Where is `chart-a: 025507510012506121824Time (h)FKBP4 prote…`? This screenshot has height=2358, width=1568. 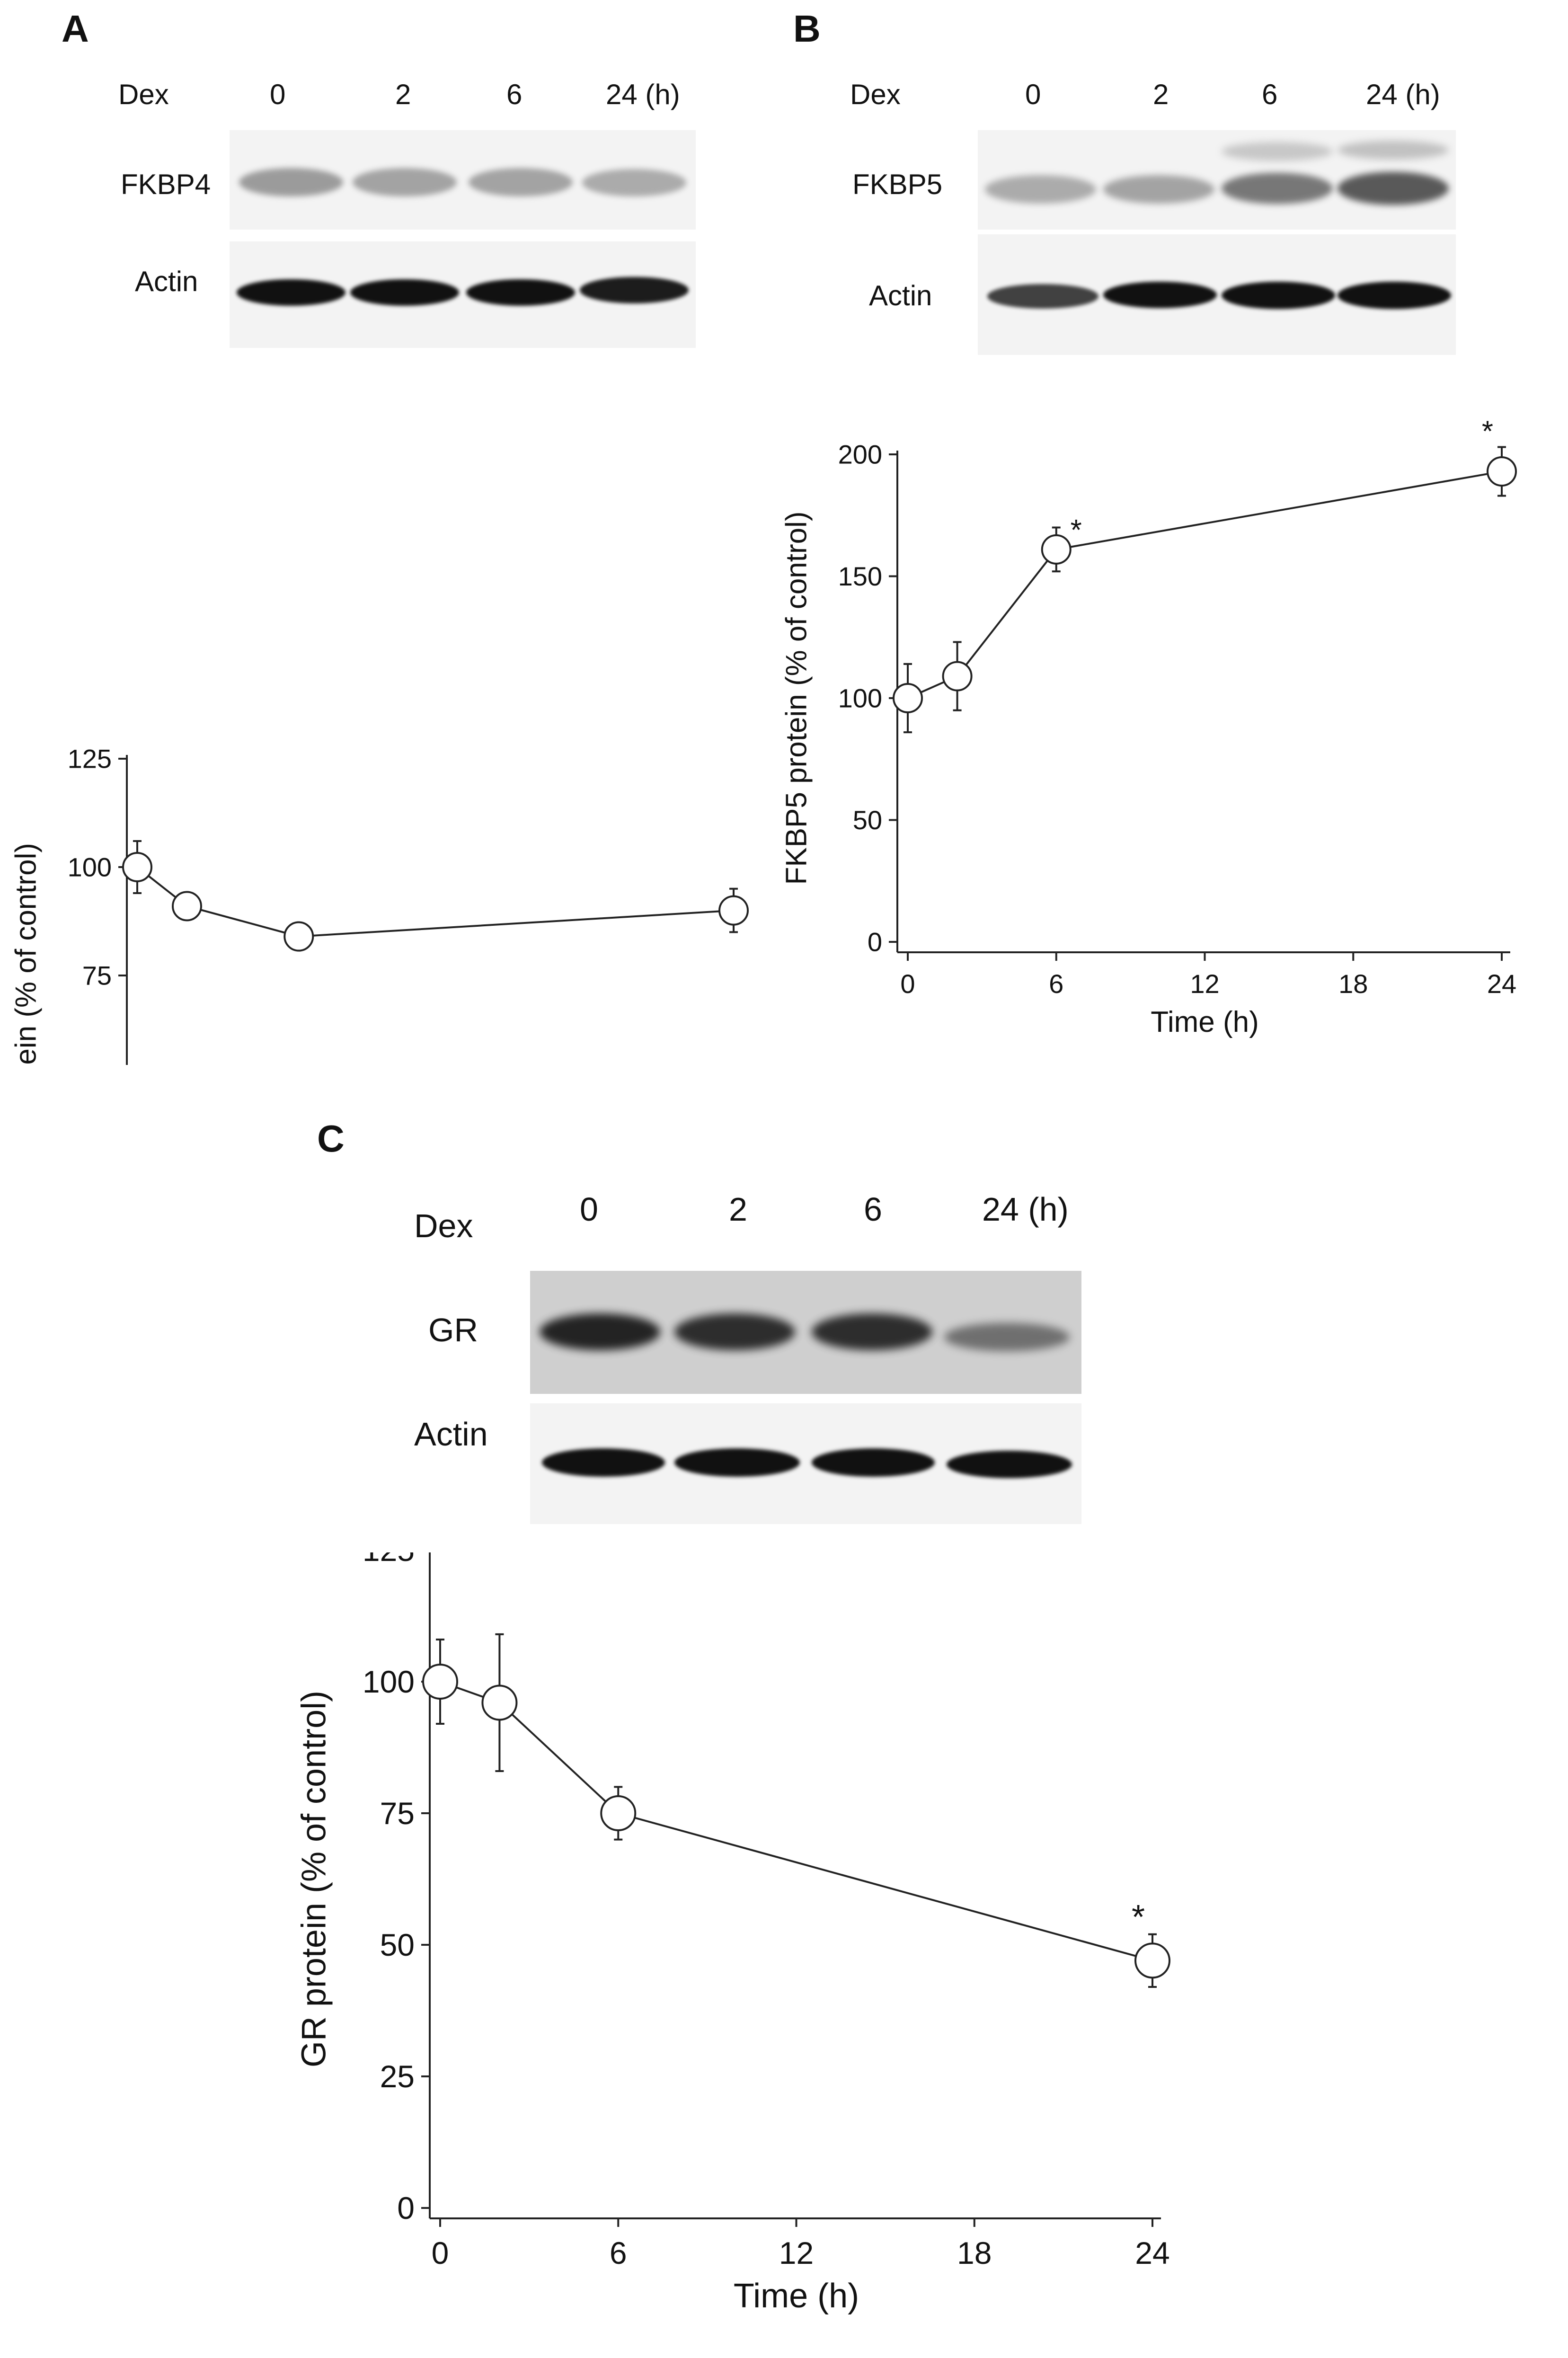
chart-a: 025507510012506121824Time (h)FKBP4 prote… is located at coordinates (379, 904).